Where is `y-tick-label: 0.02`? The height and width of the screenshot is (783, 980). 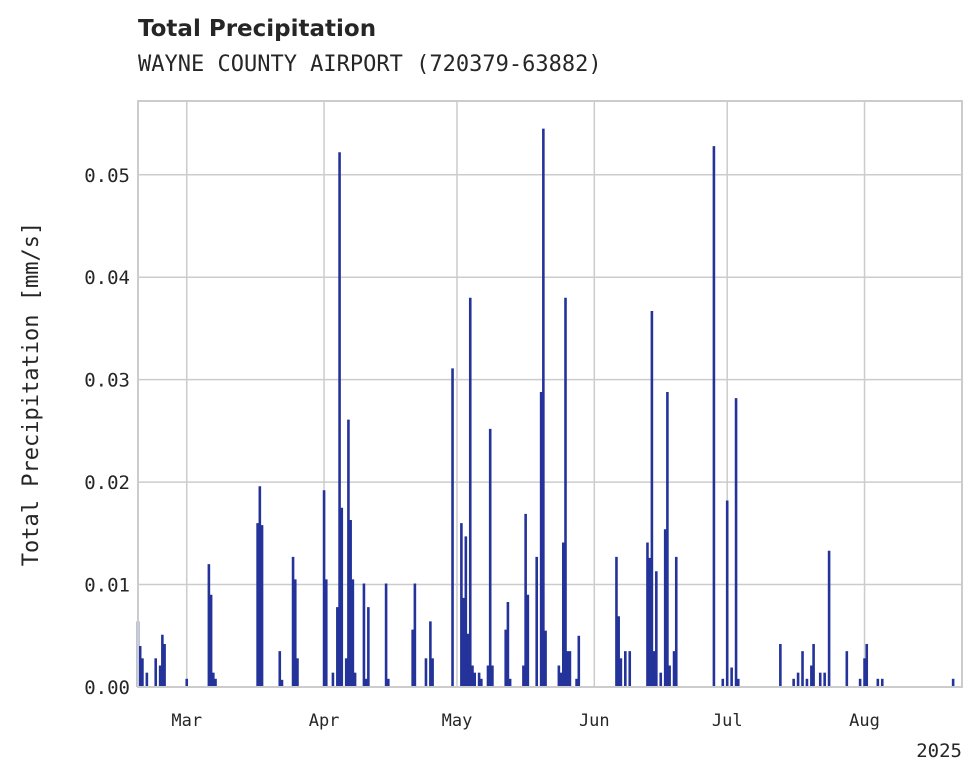
y-tick-label: 0.02 is located at coordinates (107, 483).